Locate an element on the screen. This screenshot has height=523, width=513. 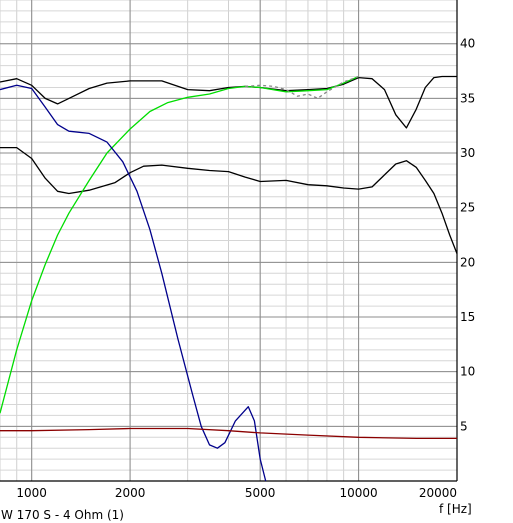
y-tick-label: 5 is located at coordinates (464, 426).